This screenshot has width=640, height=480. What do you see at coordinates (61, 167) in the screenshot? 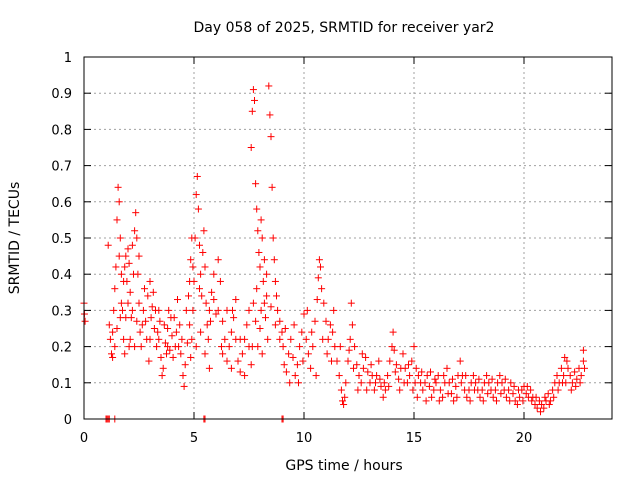
I see `y-tick-label: 0.7` at bounding box center [61, 167].